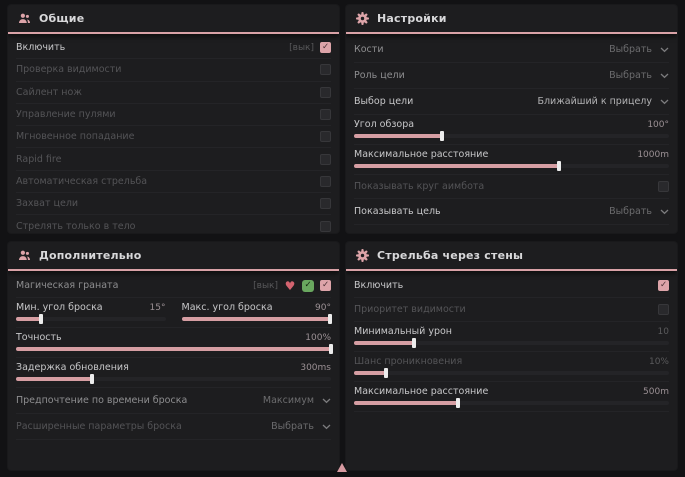  What do you see at coordinates (384, 101) in the screenshot?
I see `row-label: Выбор цели` at bounding box center [384, 101].